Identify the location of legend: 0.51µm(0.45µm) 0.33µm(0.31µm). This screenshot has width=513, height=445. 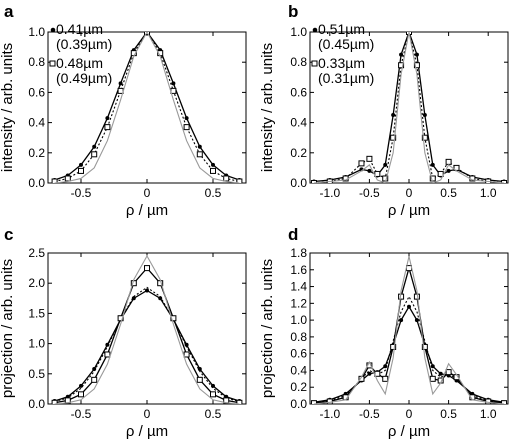
(342, 53).